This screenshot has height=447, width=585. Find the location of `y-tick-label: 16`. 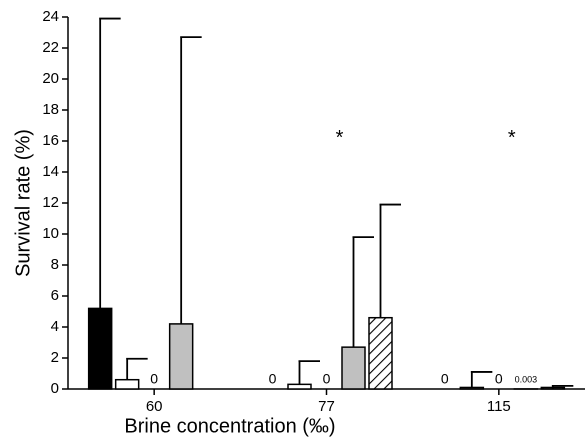

y-tick-label: 16 is located at coordinates (50, 140).